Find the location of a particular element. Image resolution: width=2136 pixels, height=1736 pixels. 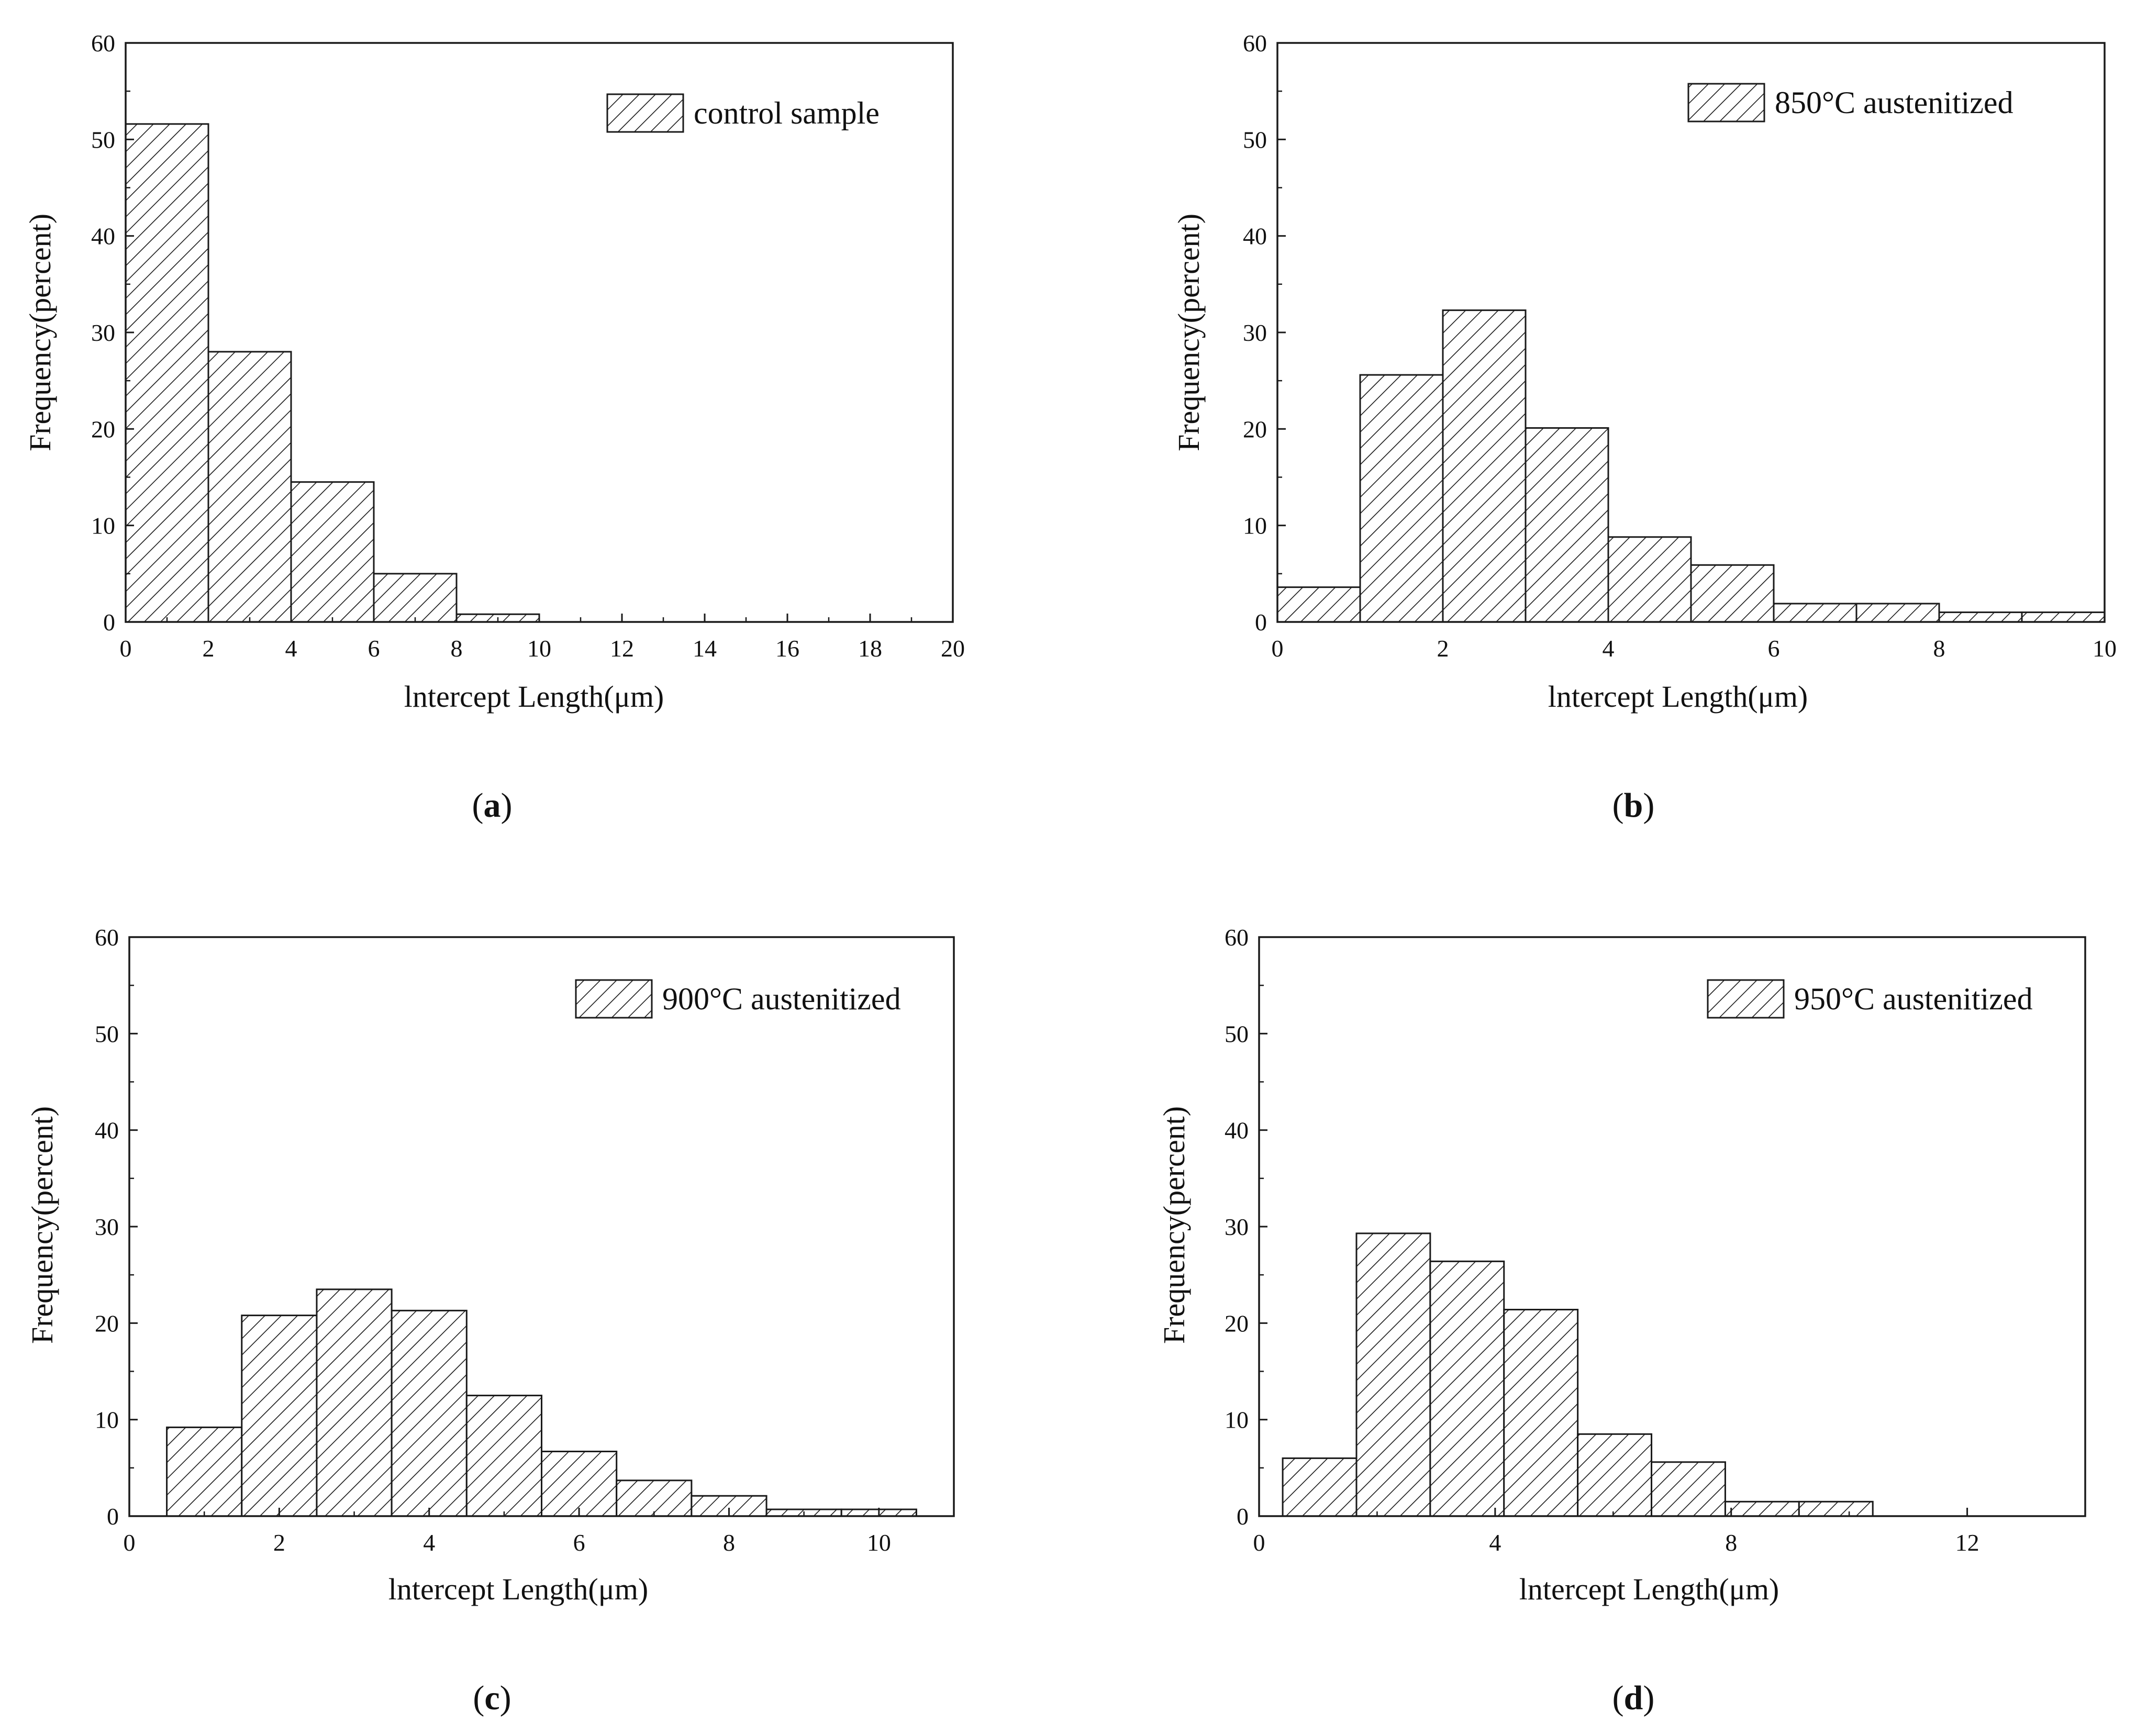

panel-b-legend: 850°C austenitized is located at coordinates (1850, 103).